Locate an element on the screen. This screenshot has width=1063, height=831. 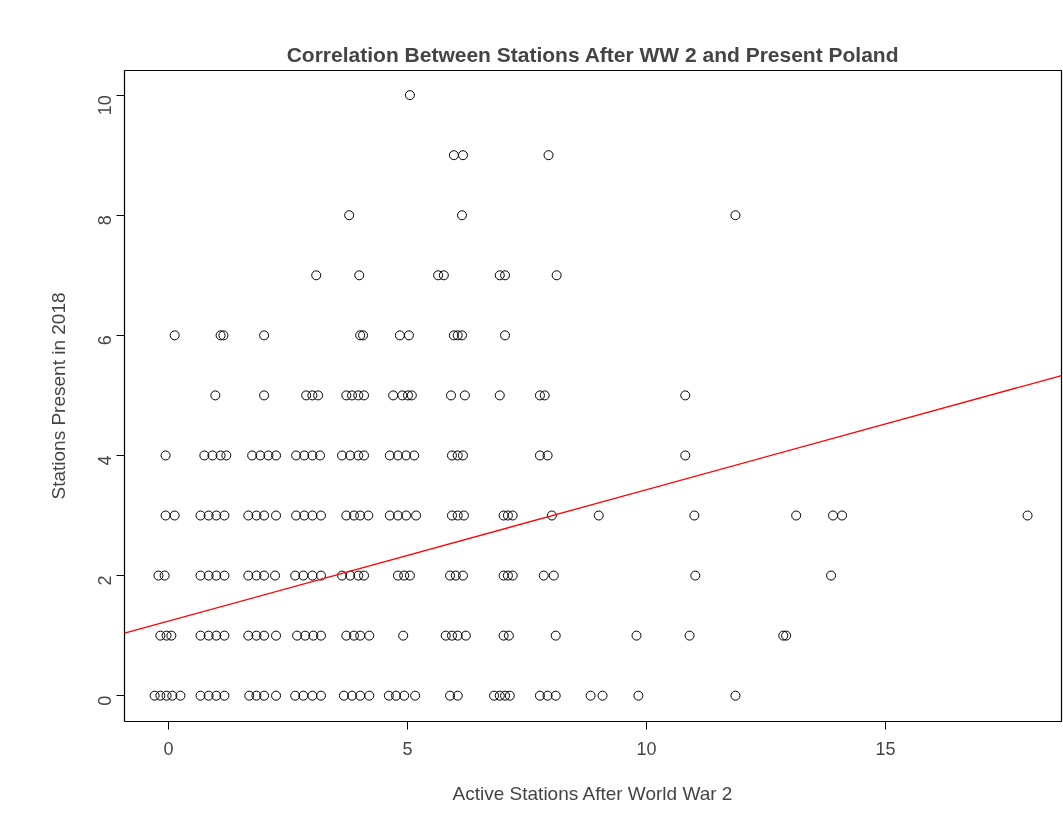
x-tick-label: 10 is located at coordinates (646, 748).